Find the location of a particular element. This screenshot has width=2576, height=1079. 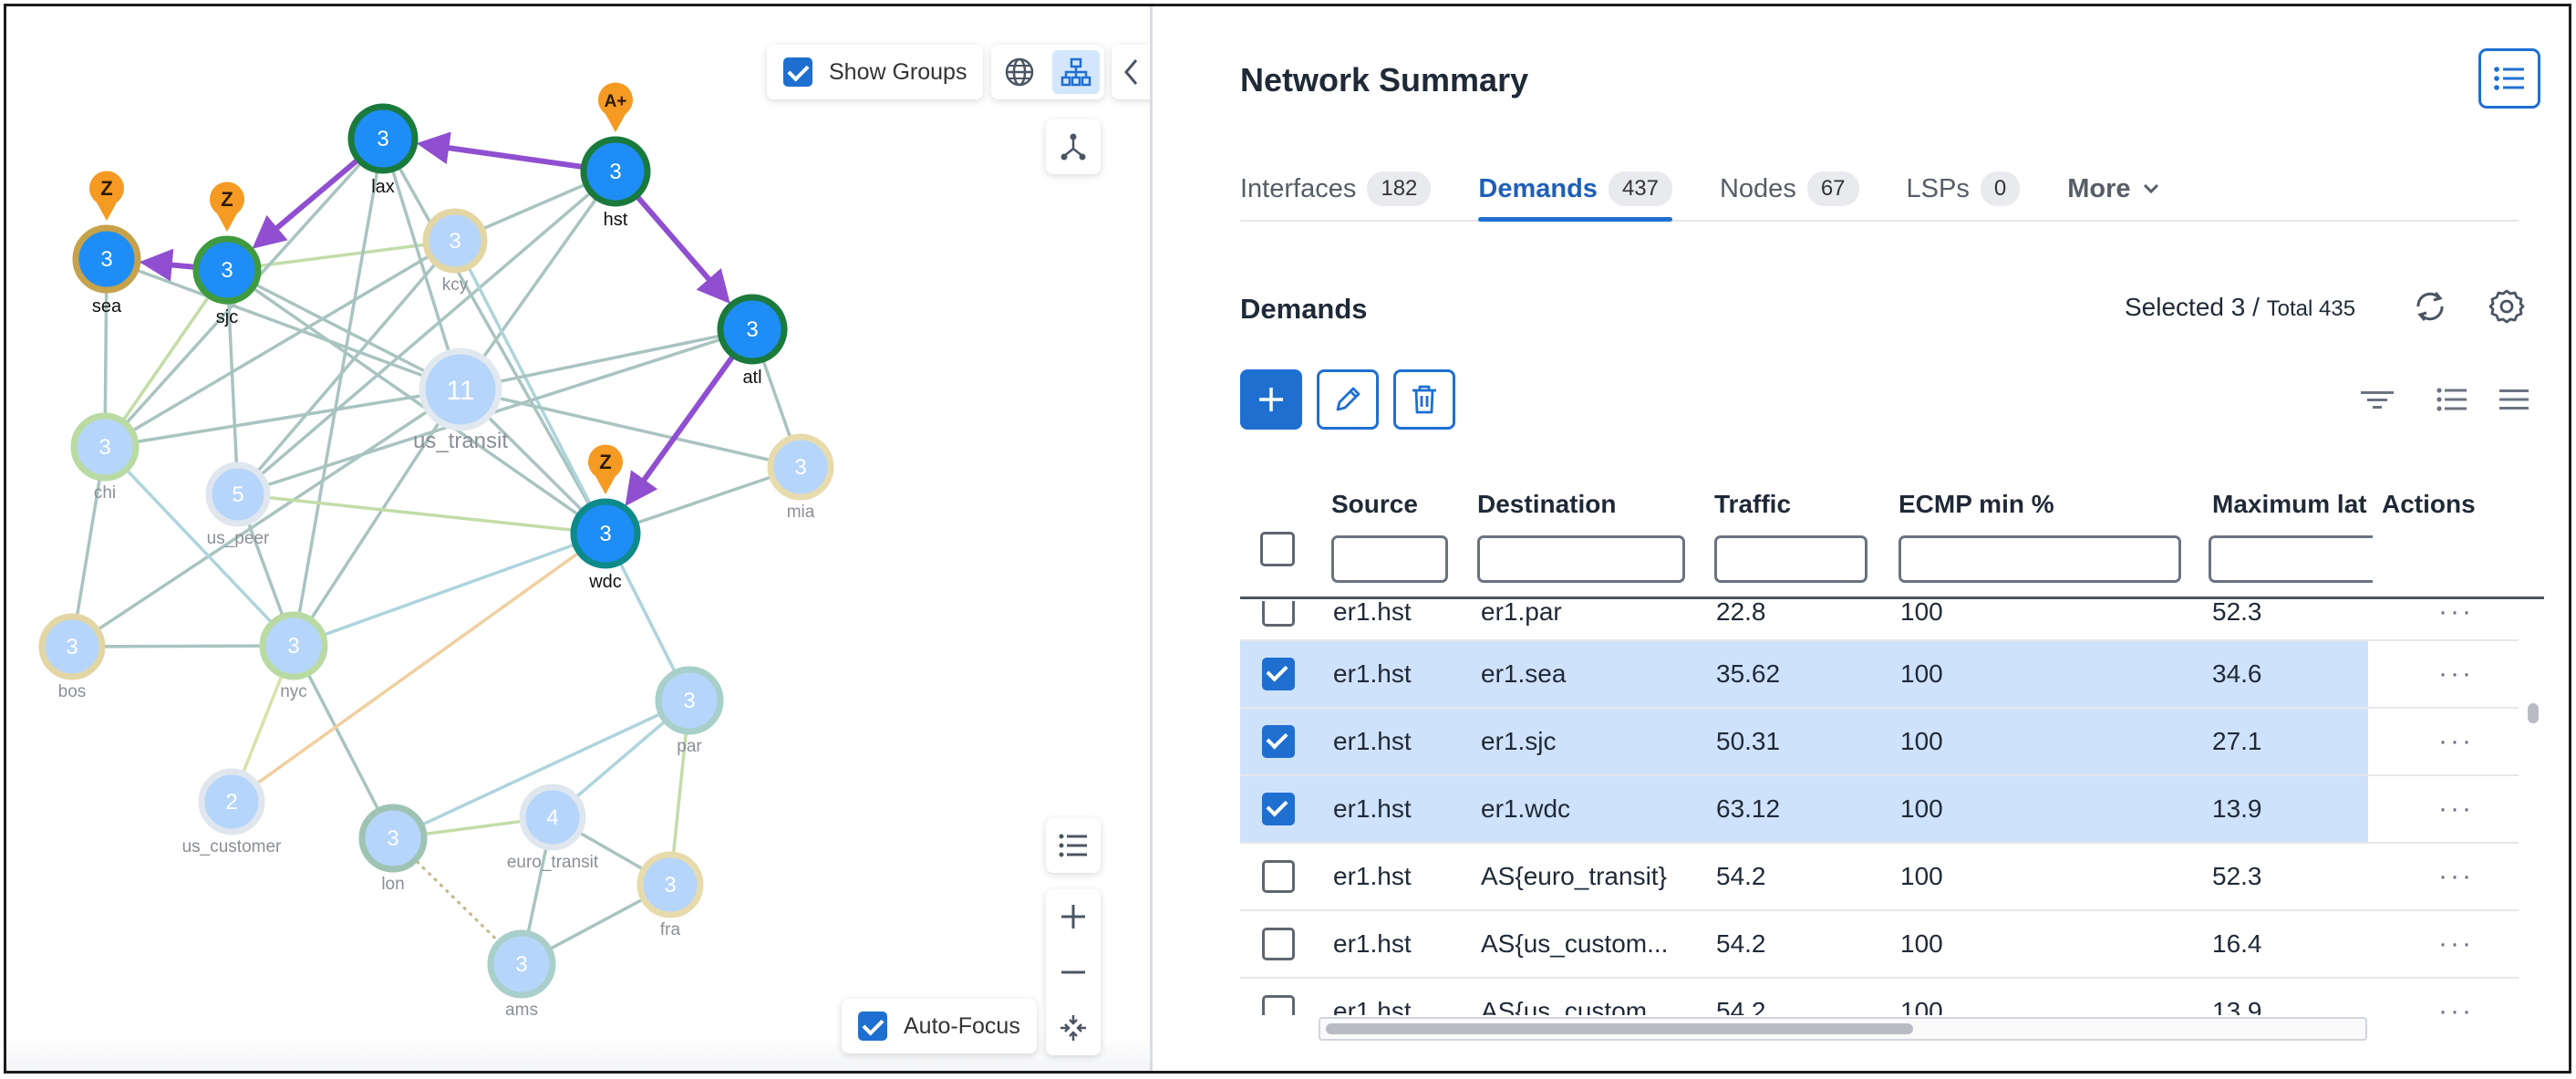

link-lax-wdc is located at coordinates (494, 336).